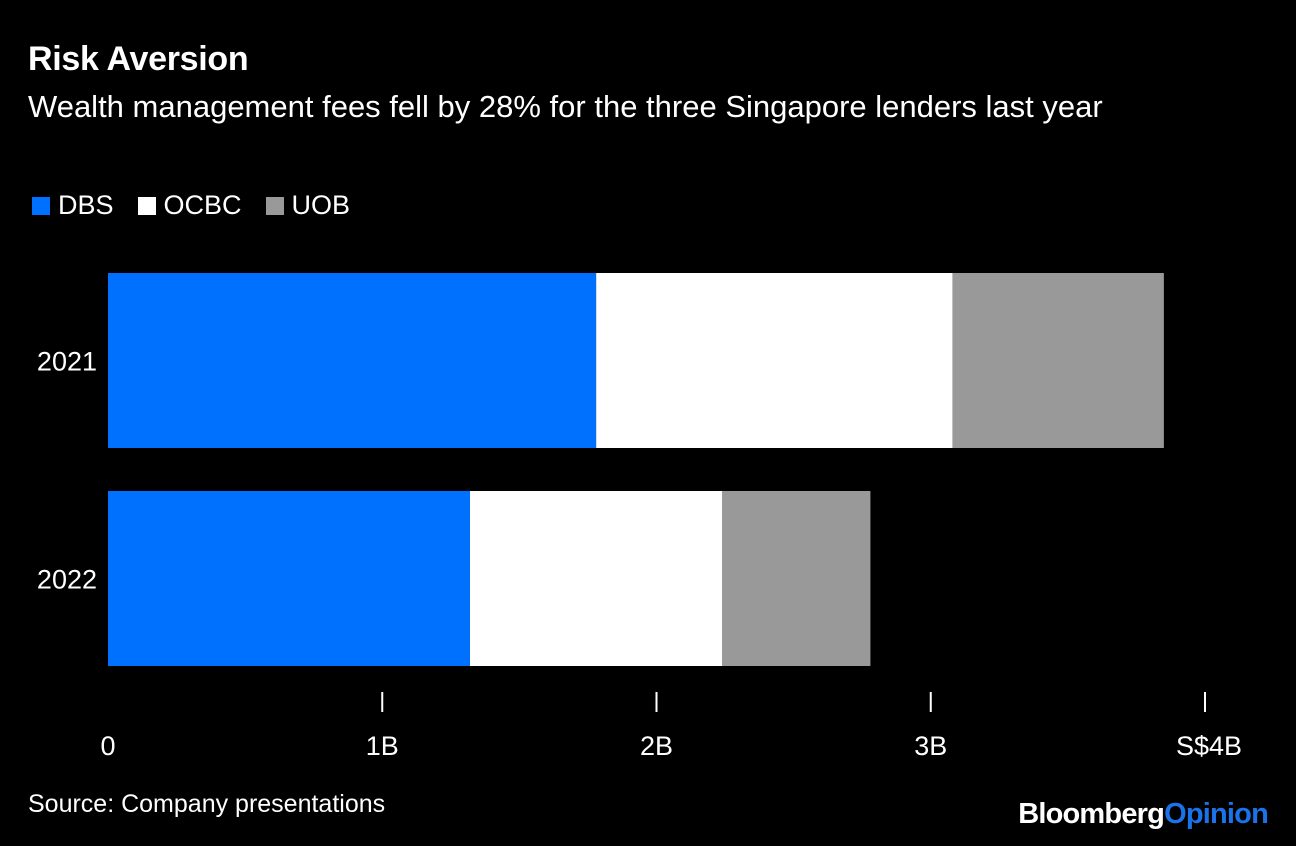 The width and height of the screenshot is (1296, 846). What do you see at coordinates (138, 59) in the screenshot?
I see `chart-title: Risk Aversion` at bounding box center [138, 59].